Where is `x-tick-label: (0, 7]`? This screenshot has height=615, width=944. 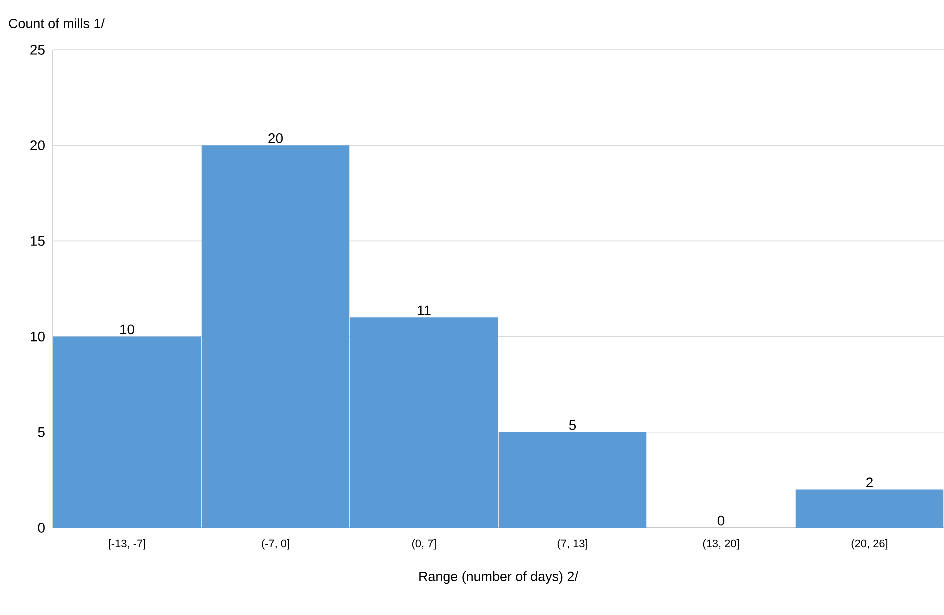 x-tick-label: (0, 7] is located at coordinates (424, 545).